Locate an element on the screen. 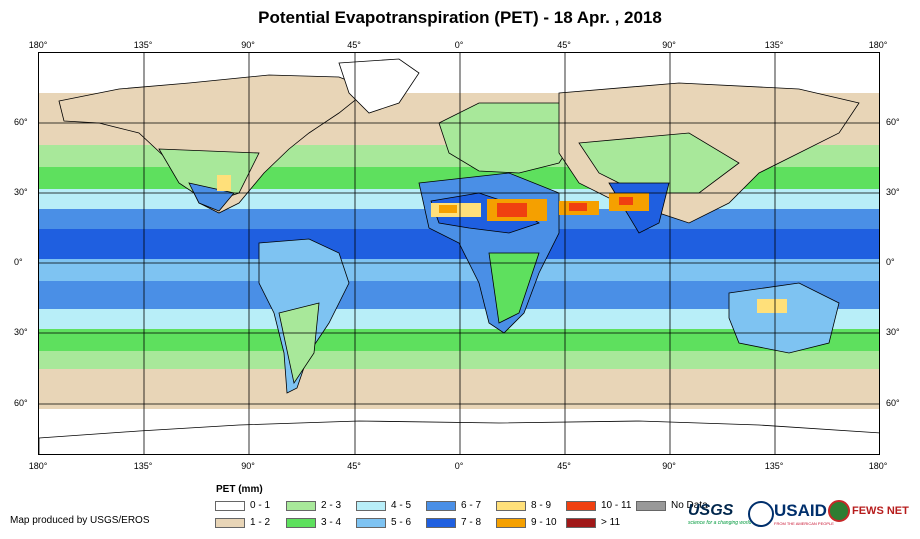 The width and height of the screenshot is (920, 539). legend-item: 0 - 1 is located at coordinates (242, 505).